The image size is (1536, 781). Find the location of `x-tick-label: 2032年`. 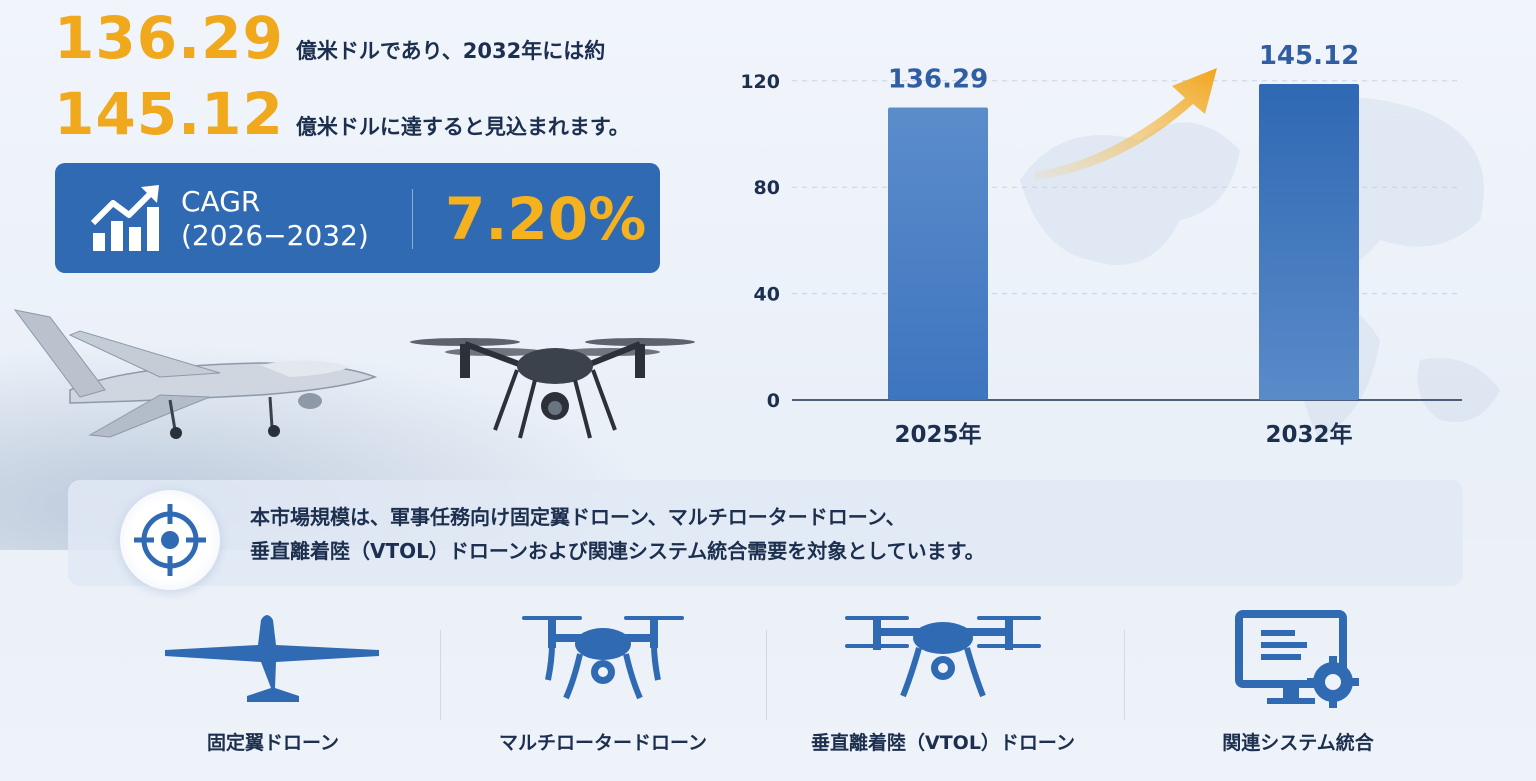

x-tick-label: 2032年 is located at coordinates (1308, 434).